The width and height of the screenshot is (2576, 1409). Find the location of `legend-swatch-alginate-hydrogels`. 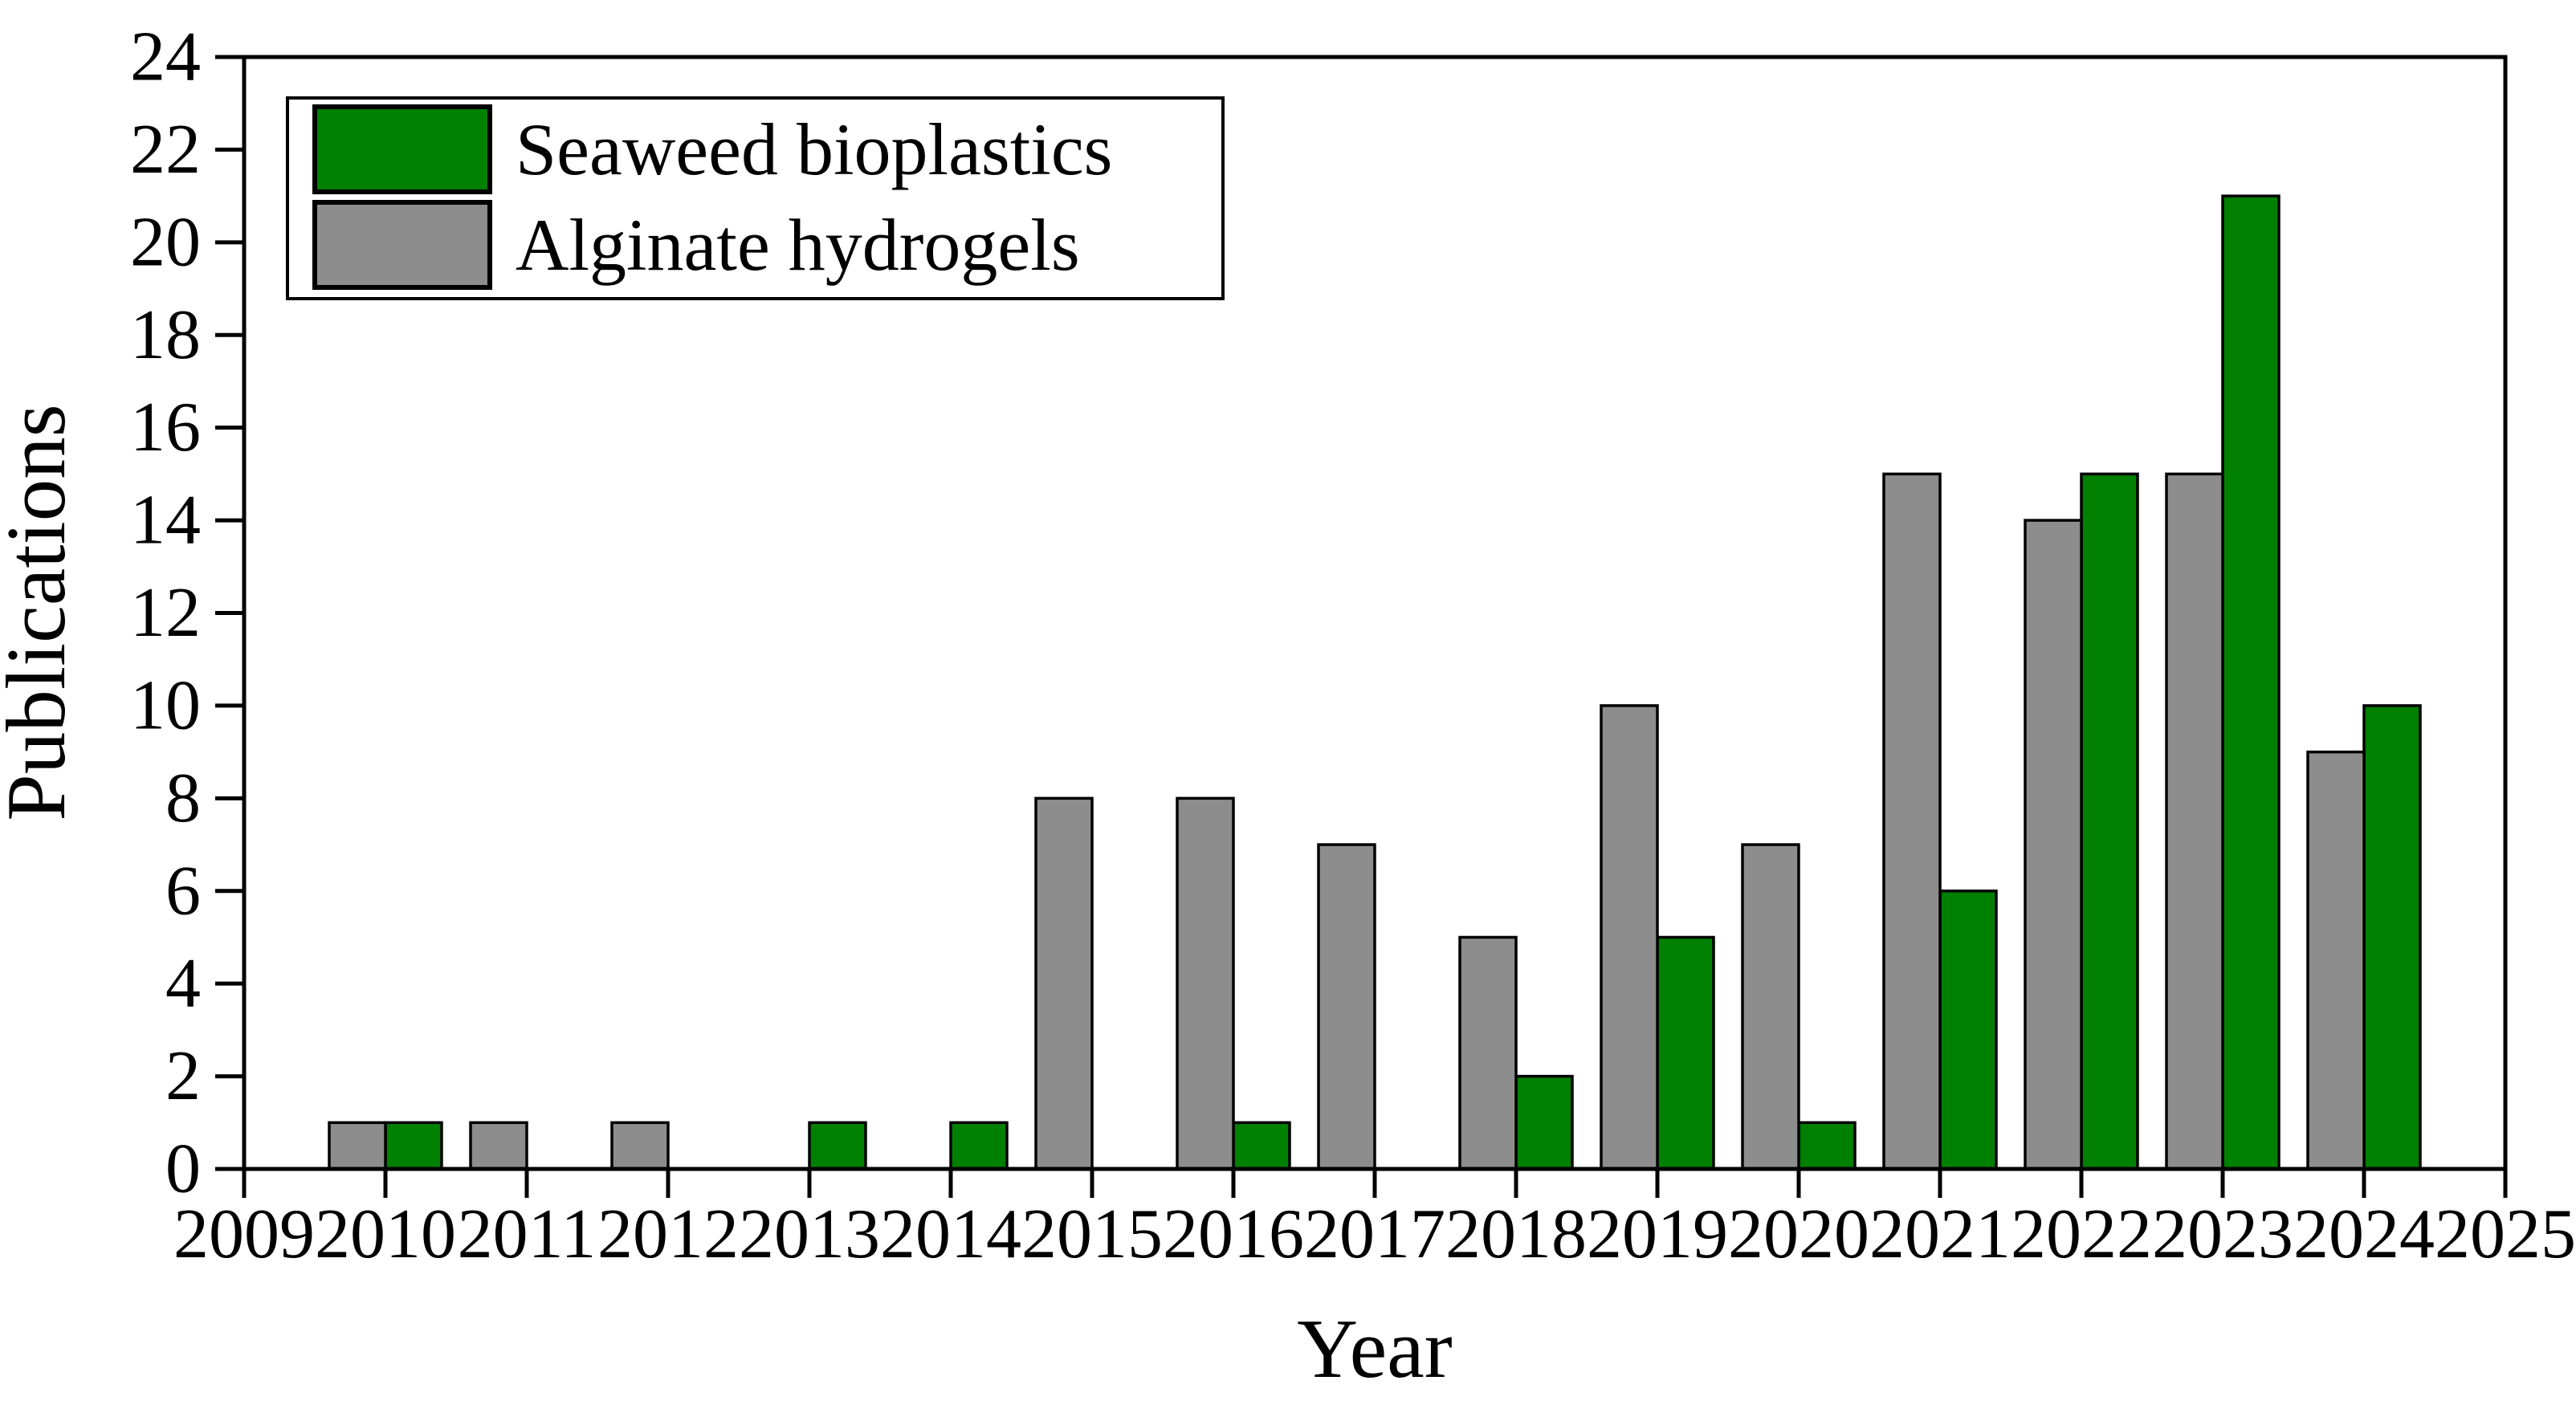

legend-swatch-alginate-hydrogels is located at coordinates (402, 245).